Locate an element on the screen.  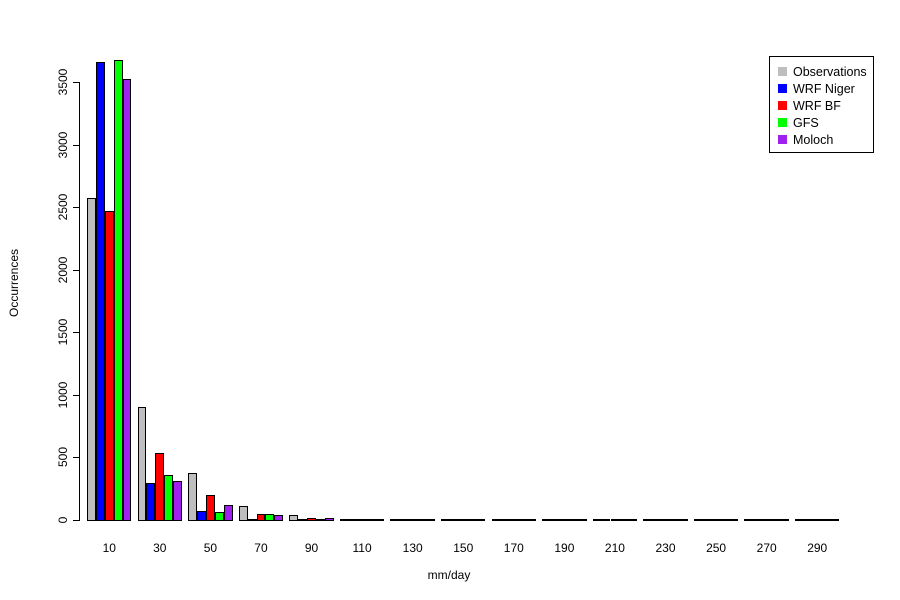
legend-label: Observations is located at coordinates (830, 71).